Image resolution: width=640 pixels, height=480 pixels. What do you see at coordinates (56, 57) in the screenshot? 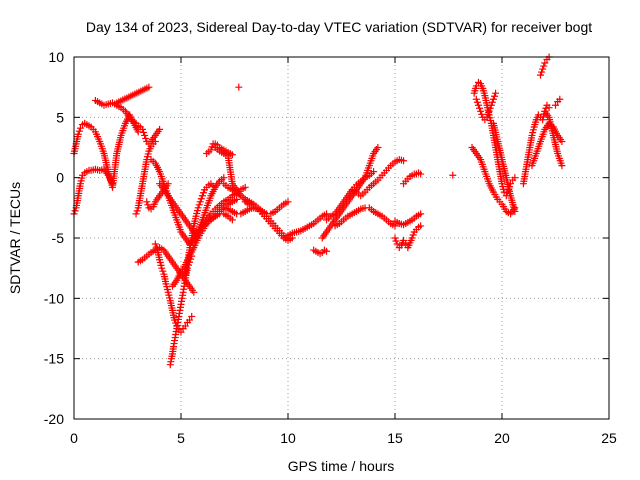
I see `y-tick-label: 10` at bounding box center [56, 57].